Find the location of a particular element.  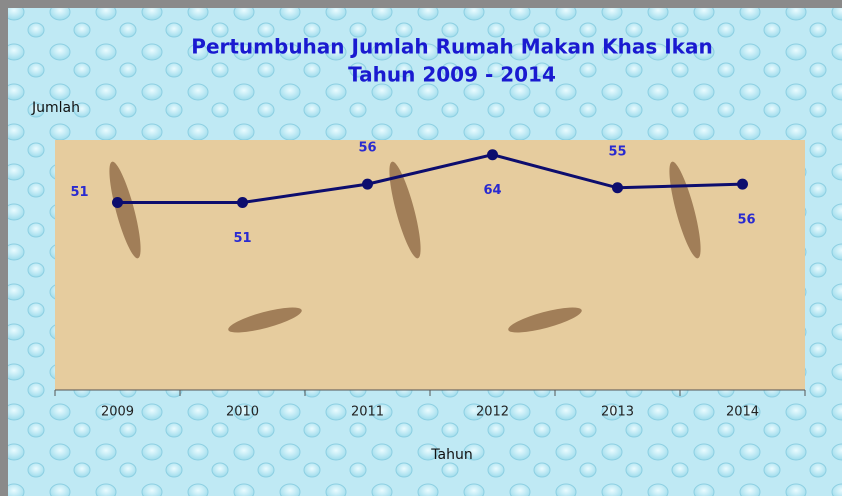

data-label: 64 is located at coordinates (492, 190).